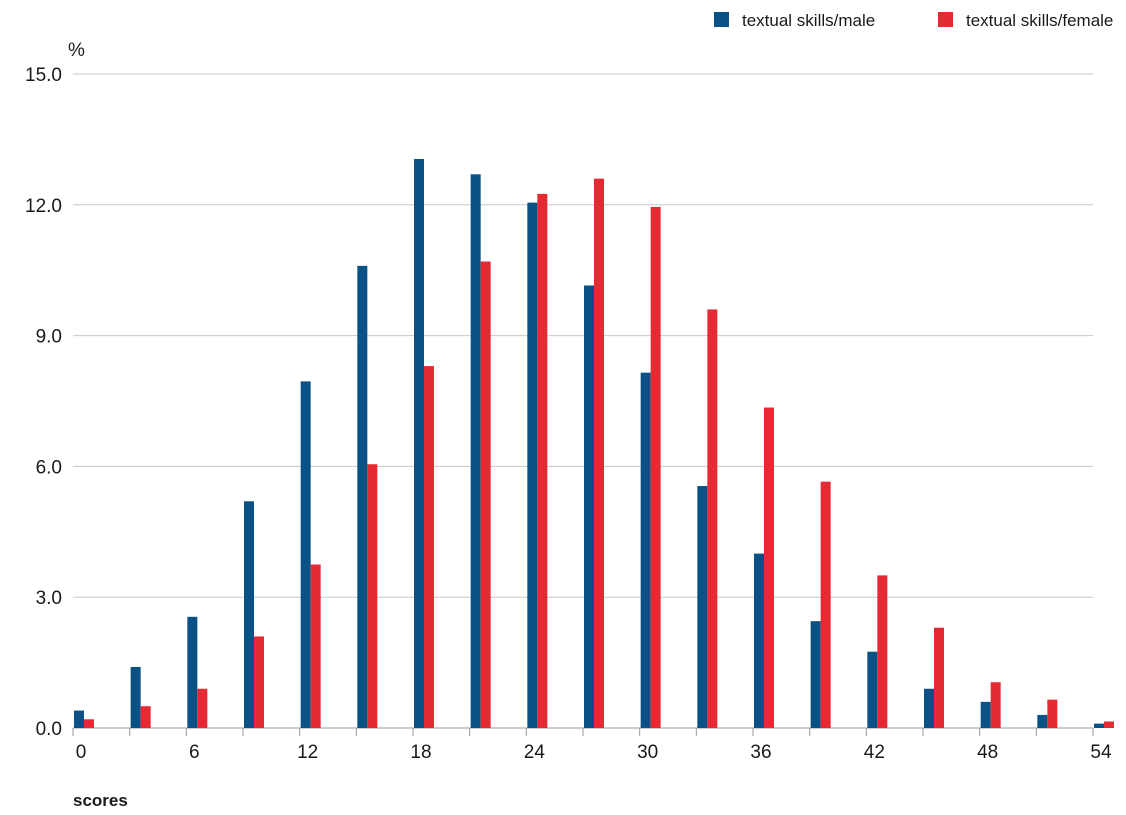 The image size is (1126, 815). Describe the element at coordinates (76, 50) in the screenshot. I see `y-axis-unit-label: %` at that location.